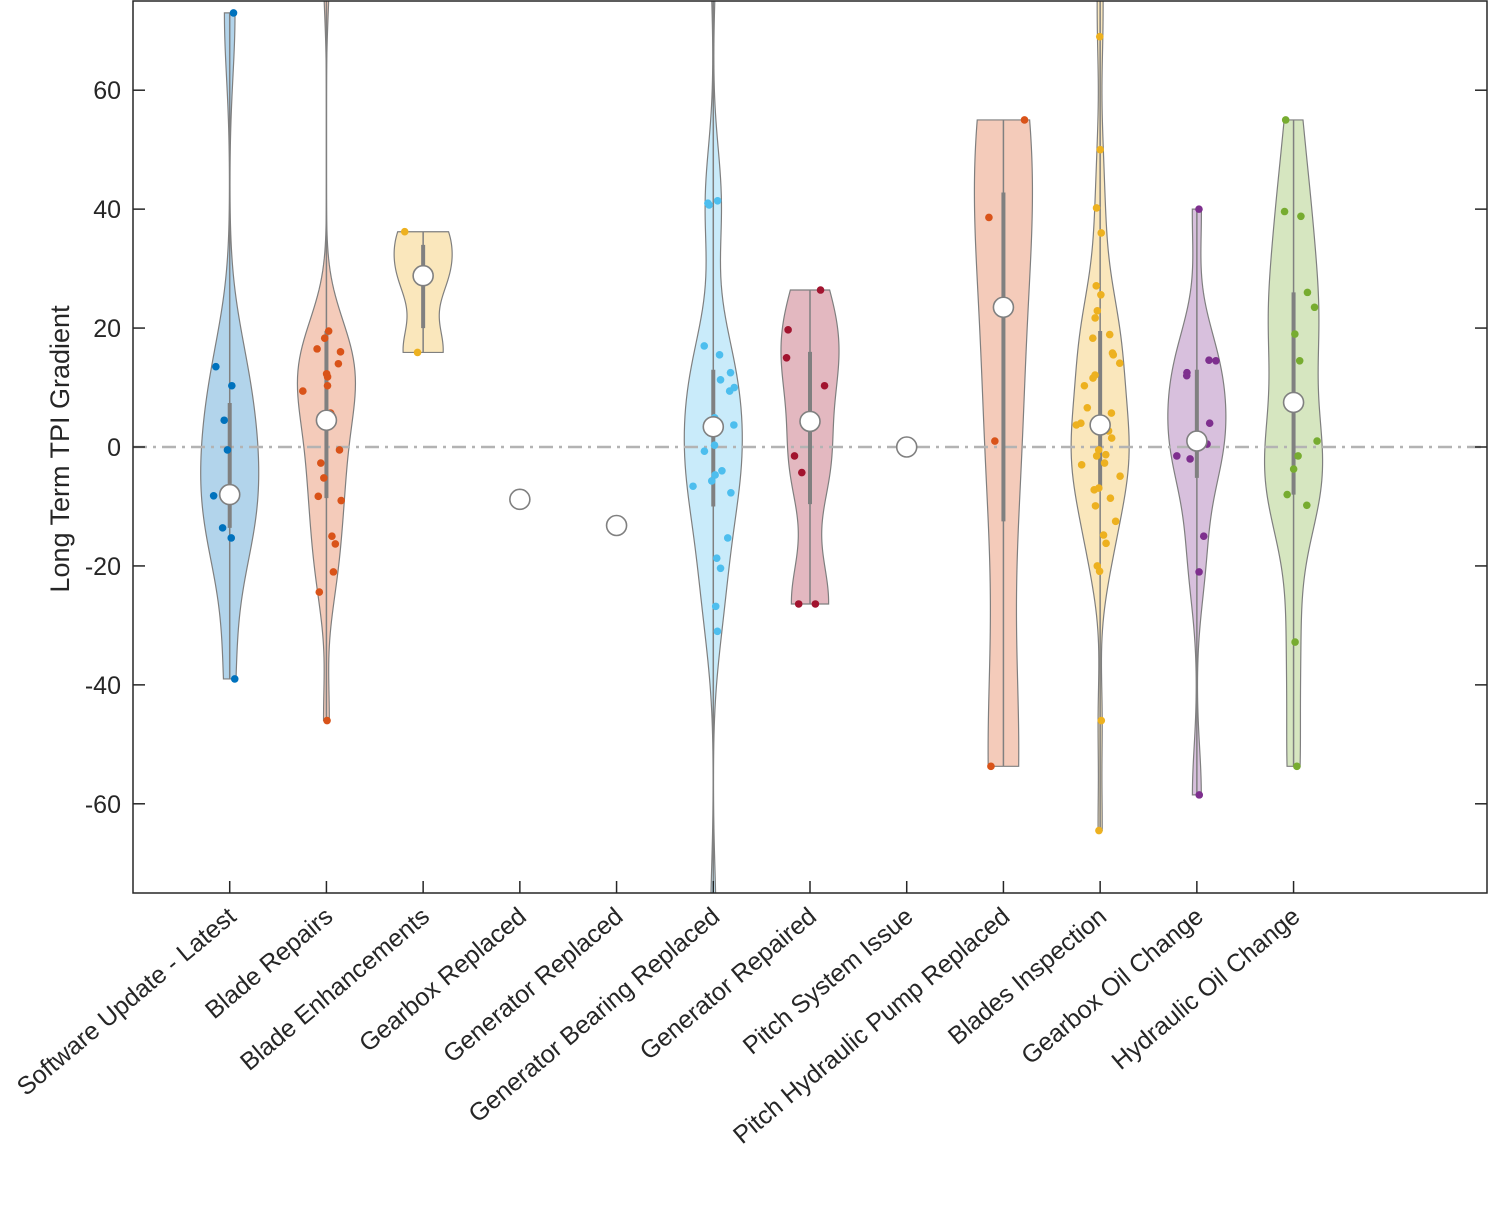 The width and height of the screenshot is (1488, 1222). I want to click on x-tick-label: Gearbox Oil Change, so click(1112, 986).